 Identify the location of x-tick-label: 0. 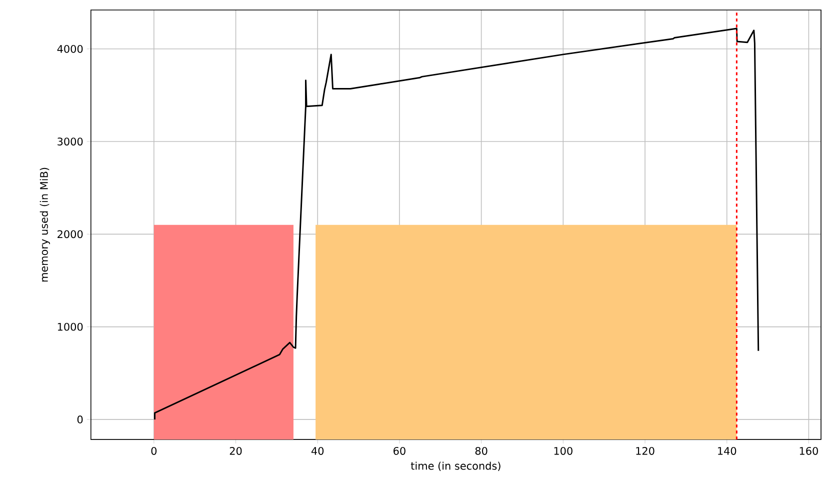
(154, 450).